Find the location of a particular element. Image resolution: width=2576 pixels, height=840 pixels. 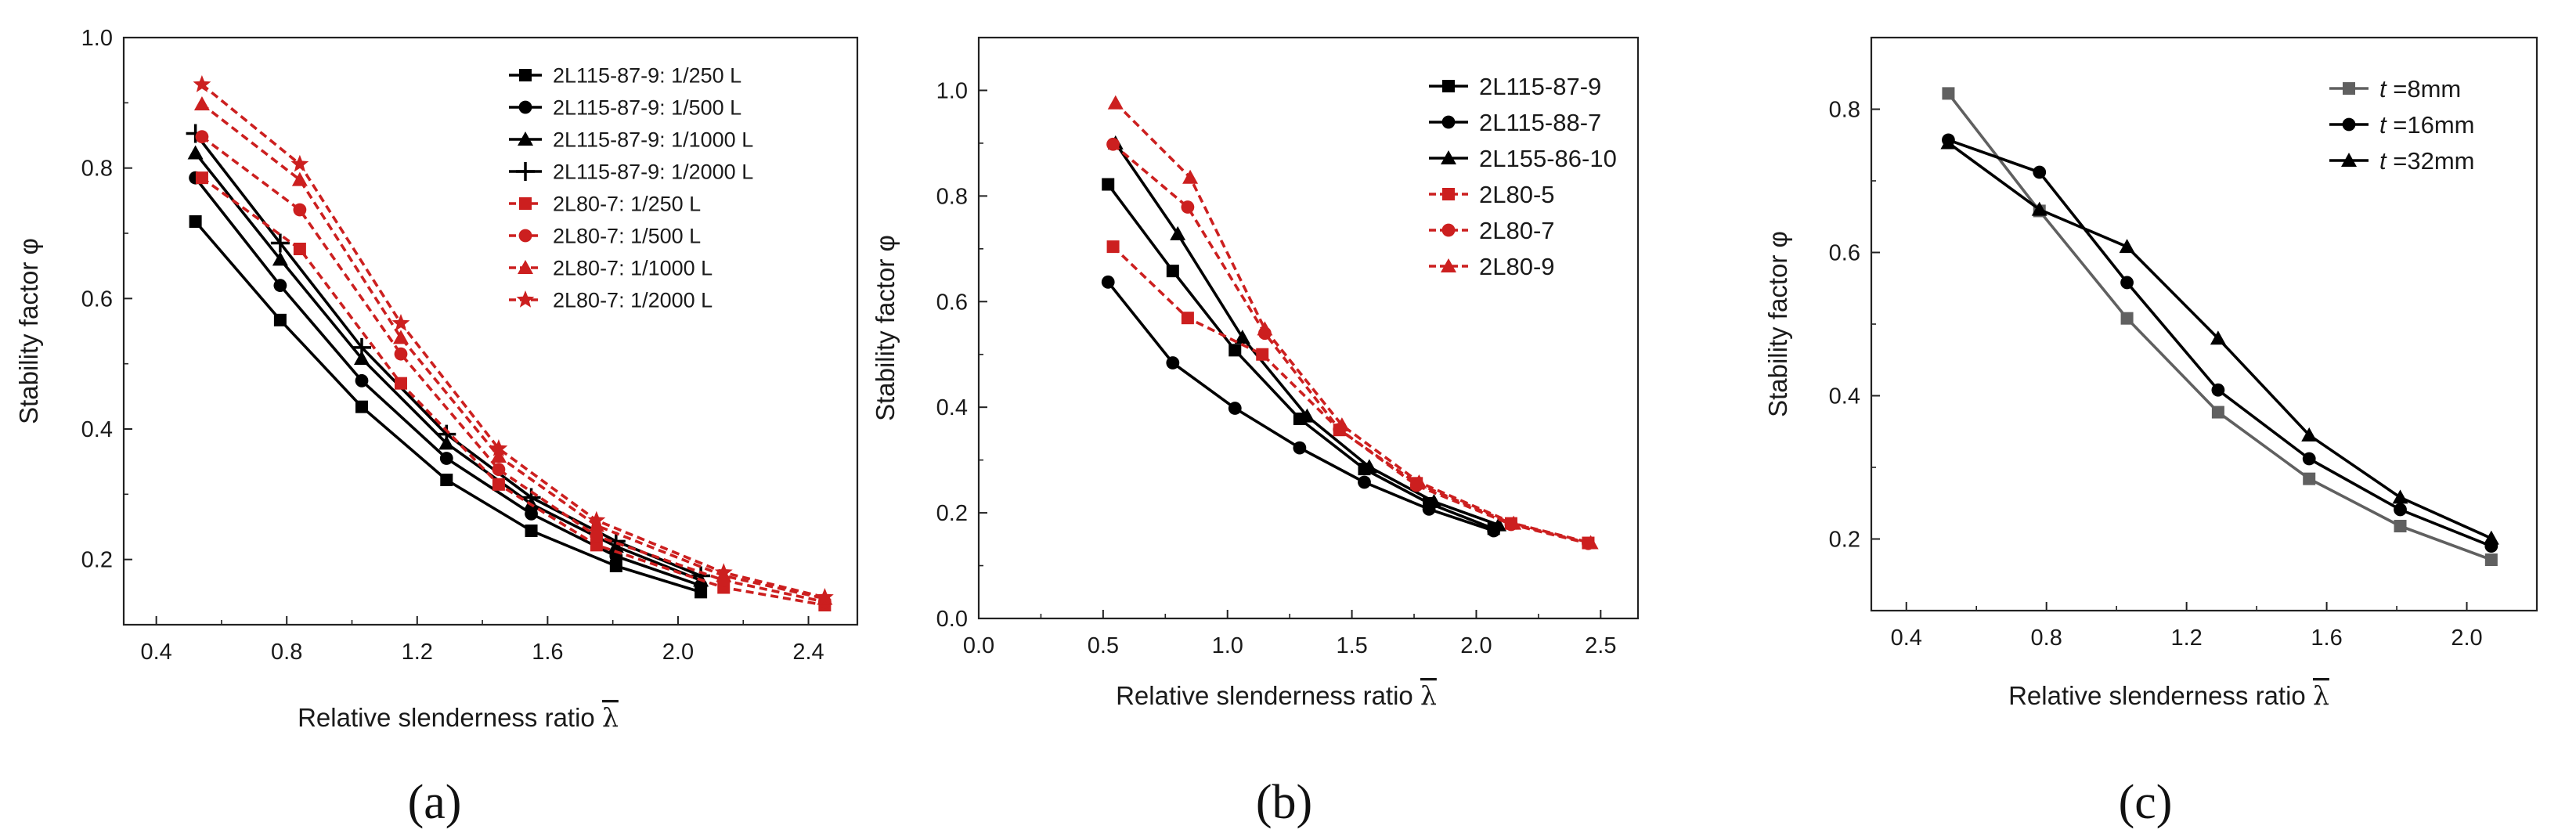

legend-label: 2L115-87-9: 1/1000 L is located at coordinates (653, 140).